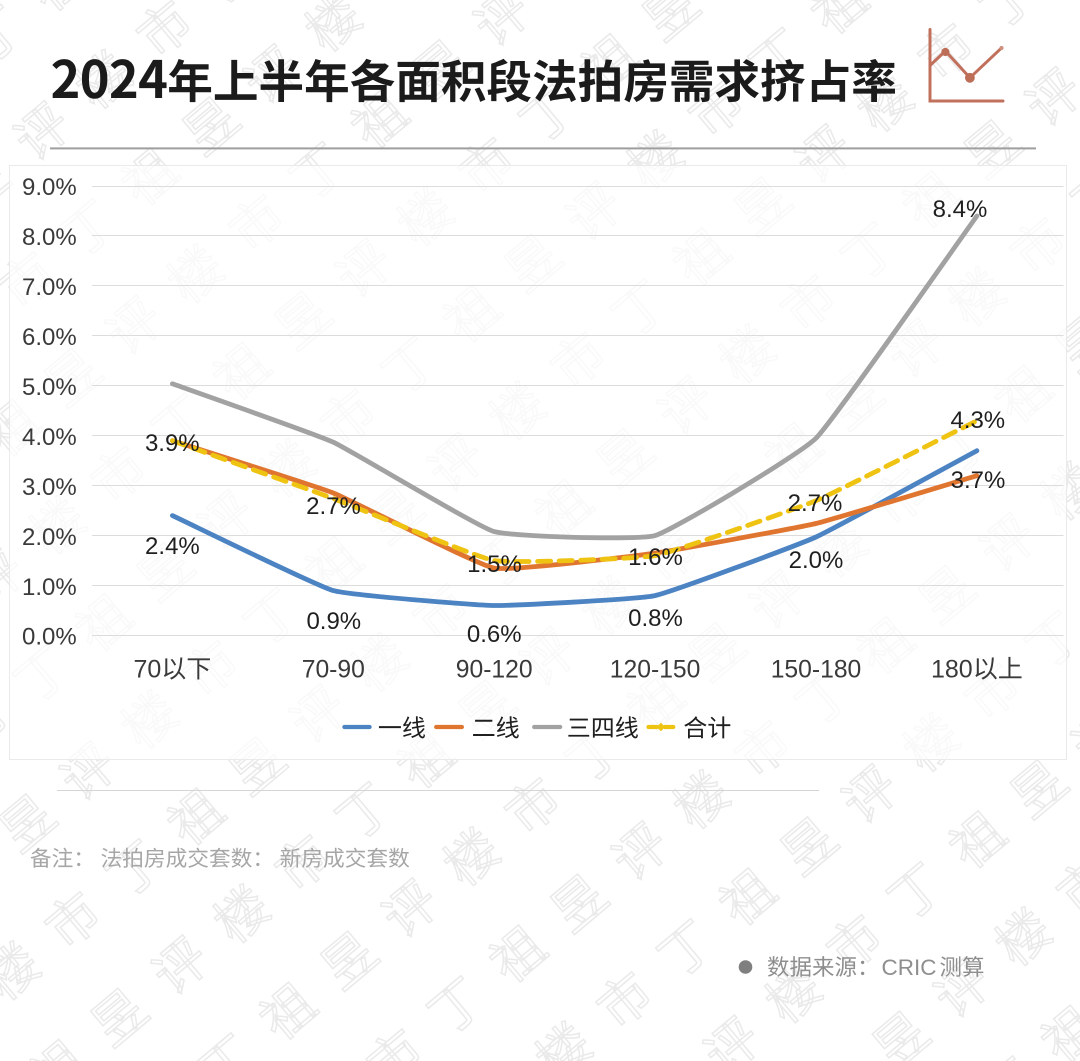  What do you see at coordinates (952, 670) in the screenshot?
I see `svg-text: 180` at bounding box center [952, 670].